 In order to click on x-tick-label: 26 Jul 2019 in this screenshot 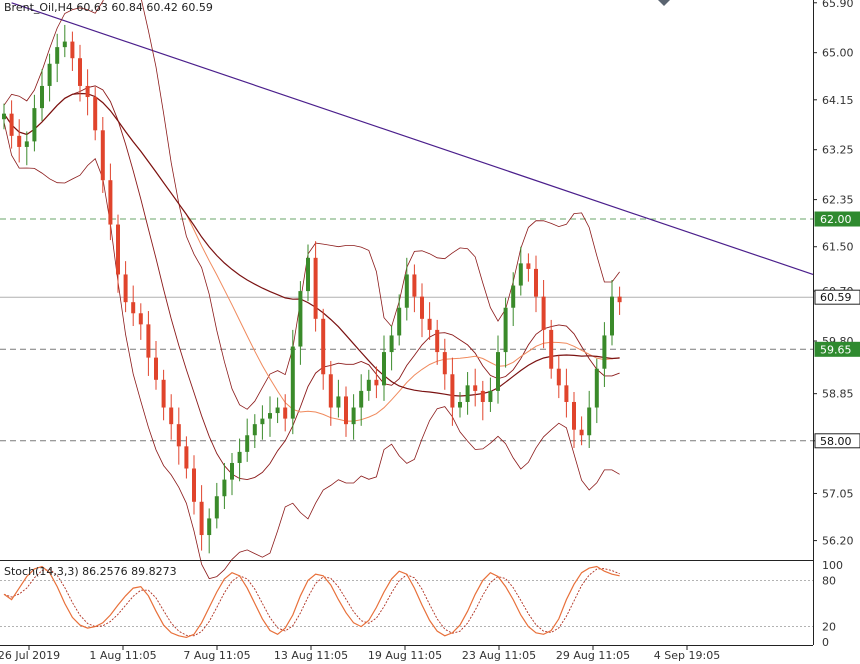, I will do `click(30, 655)`.